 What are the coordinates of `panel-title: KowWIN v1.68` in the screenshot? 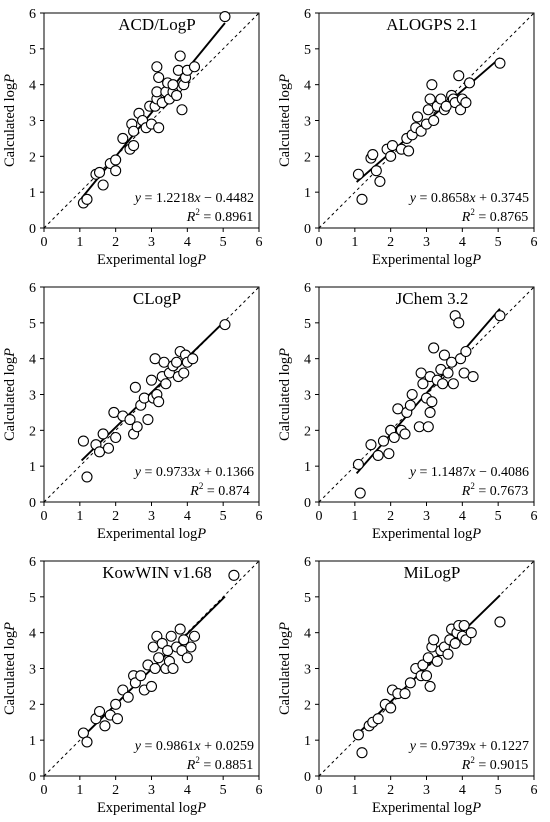 It's located at (157, 572).